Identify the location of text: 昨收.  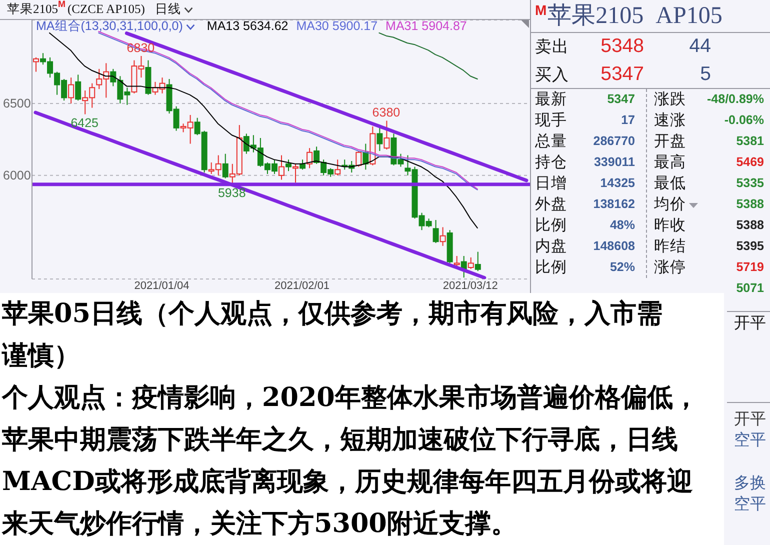
(670, 225).